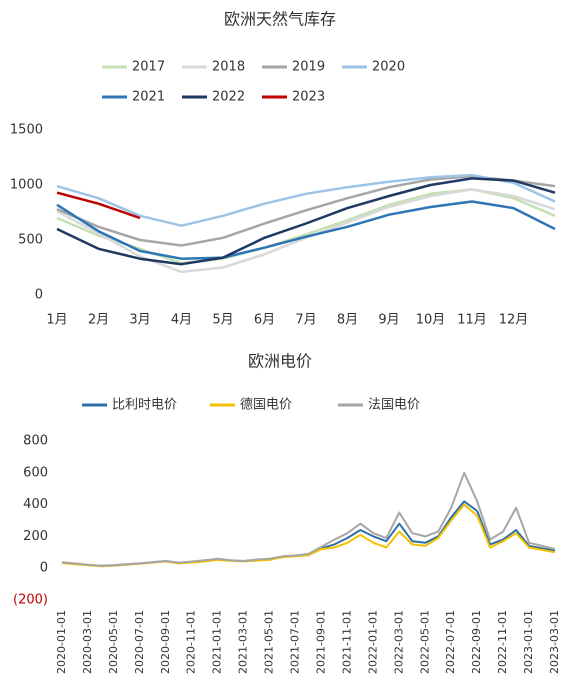 This screenshot has height=679, width=561. What do you see at coordinates (35, 441) in the screenshot?
I see `y-tick-label: 800` at bounding box center [35, 441].